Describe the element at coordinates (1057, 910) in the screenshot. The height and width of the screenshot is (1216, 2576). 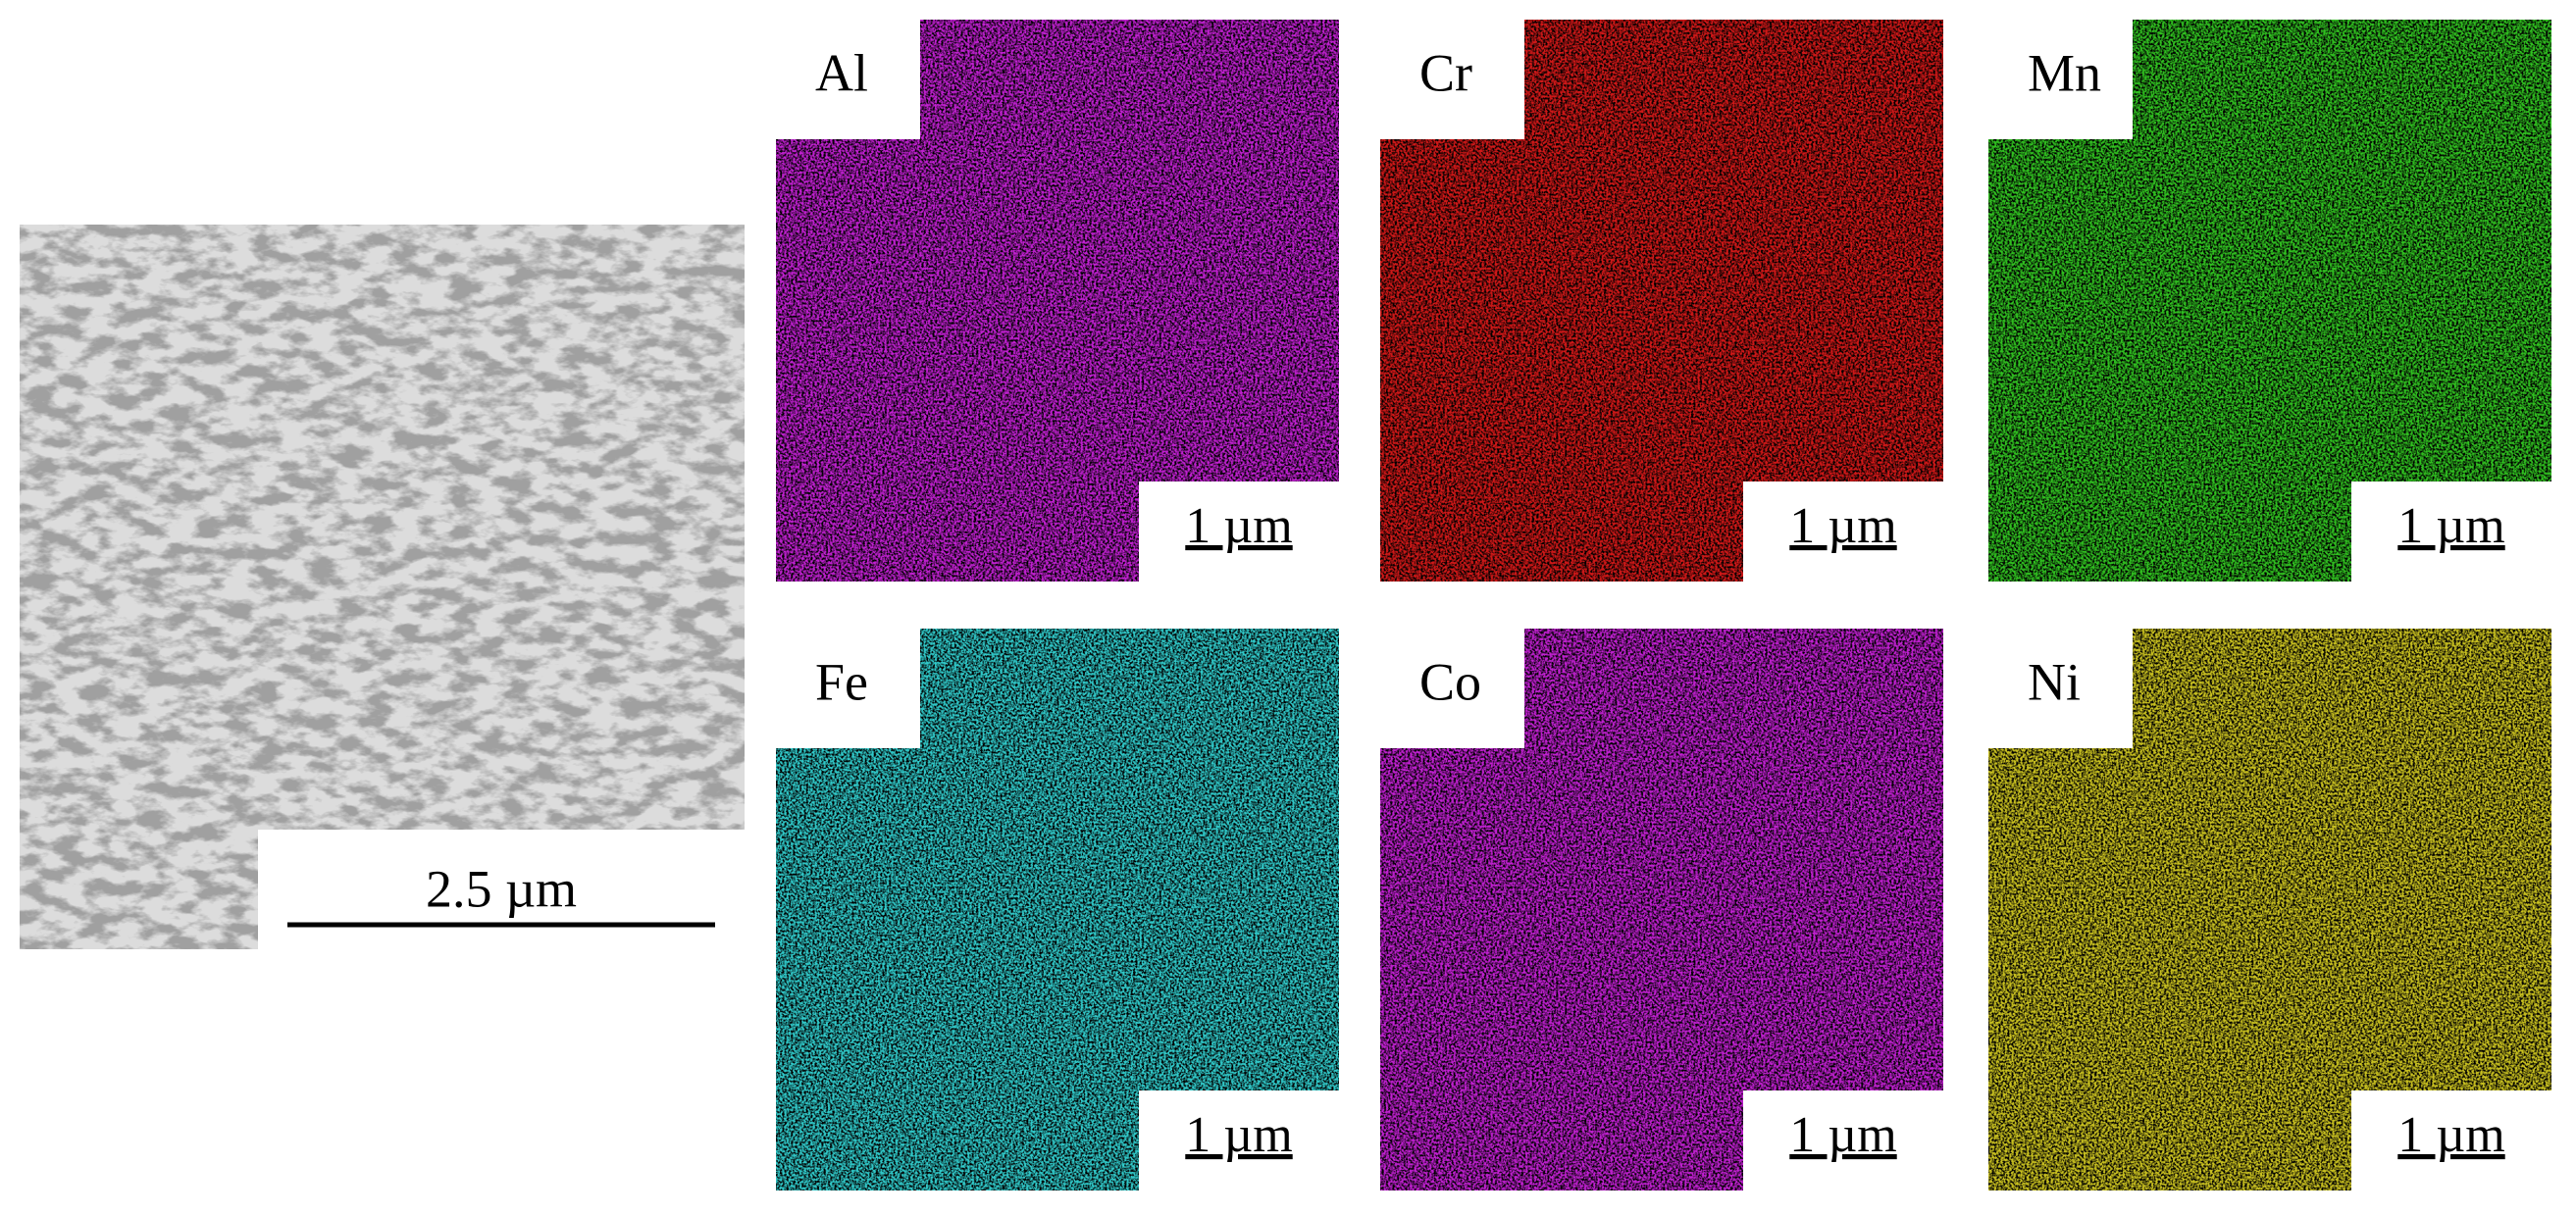
I see `element-map: Fe 1 µm` at that location.